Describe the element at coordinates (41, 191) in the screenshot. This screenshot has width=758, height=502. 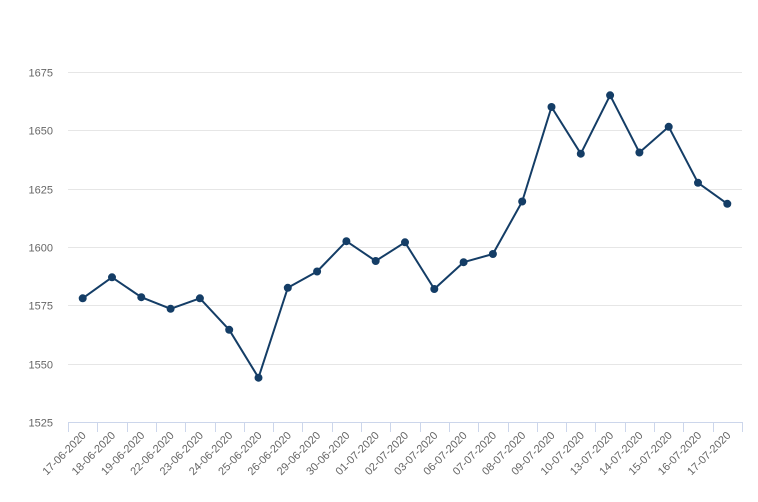
I see `y-tick-label: 1625` at that location.